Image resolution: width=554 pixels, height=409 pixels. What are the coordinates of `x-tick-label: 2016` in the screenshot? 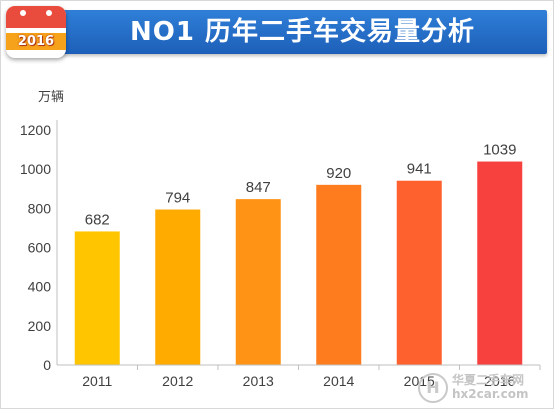 It's located at (499, 381).